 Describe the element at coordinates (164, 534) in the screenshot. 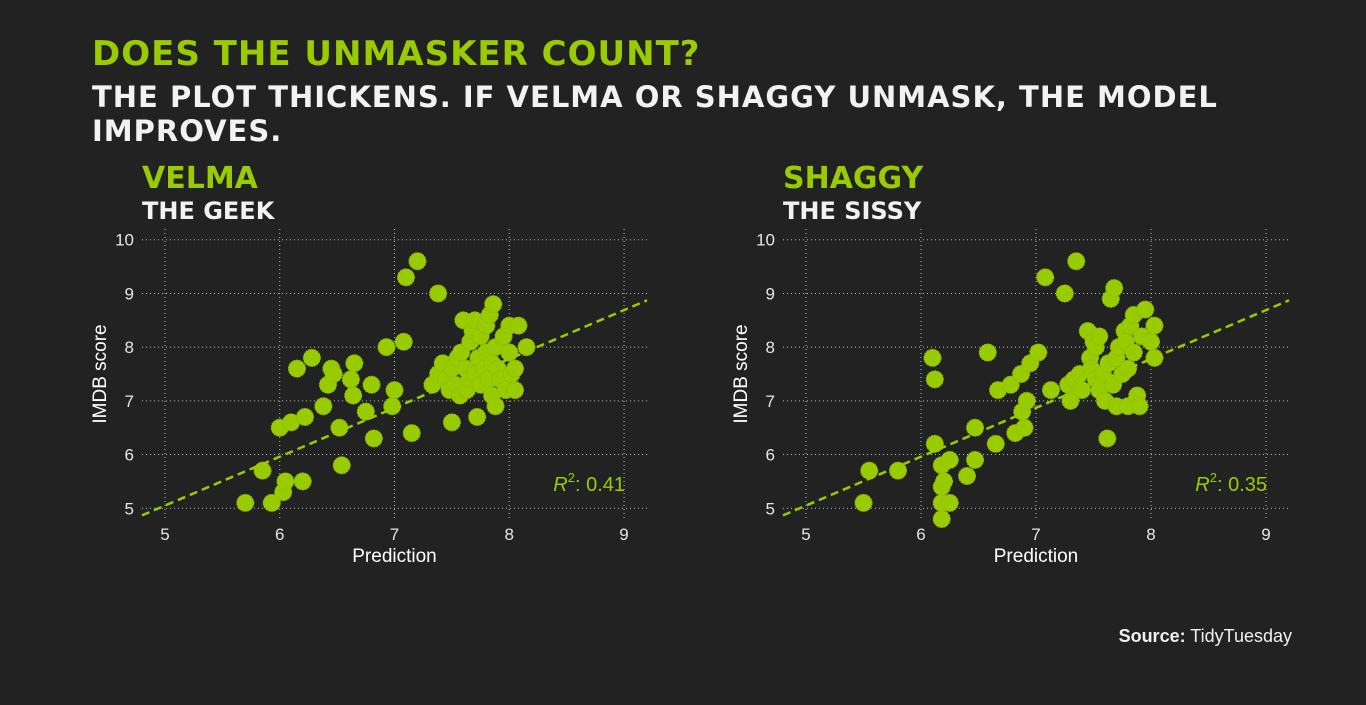

I see `x-tick-label: 5` at that location.